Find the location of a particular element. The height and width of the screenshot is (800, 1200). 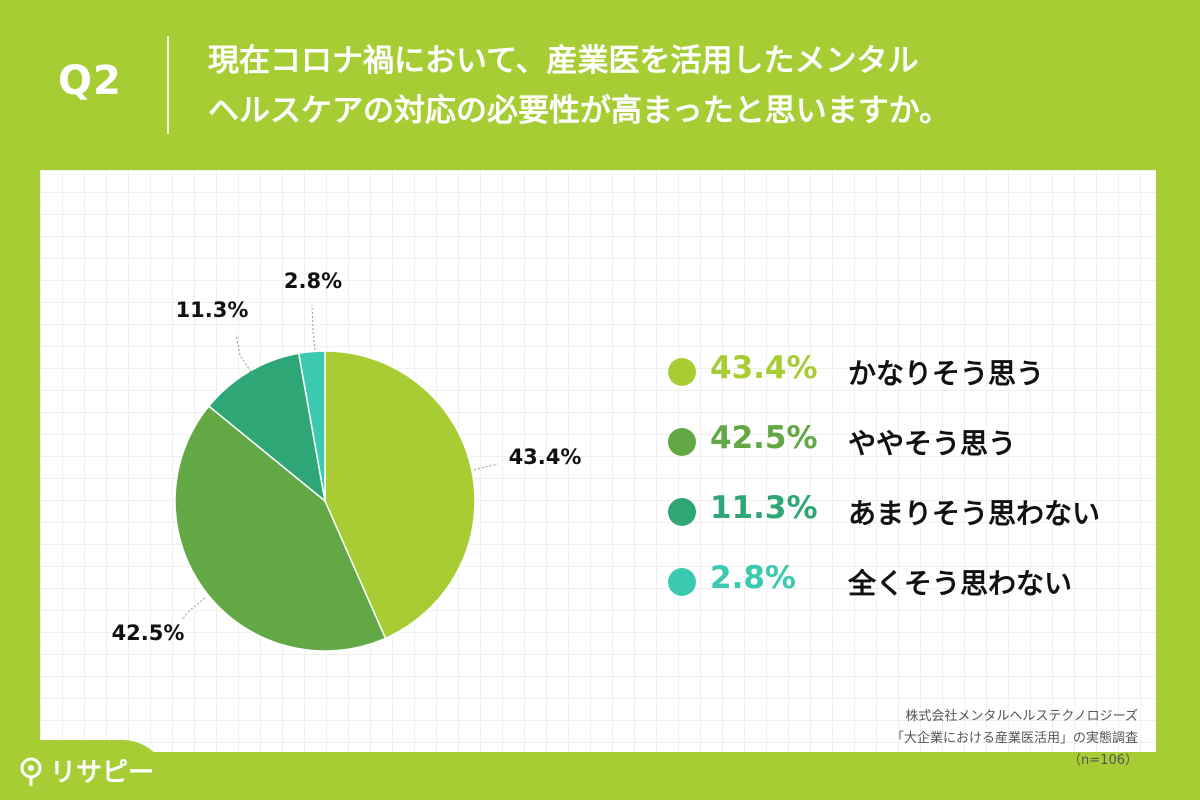

pie-slice-somewhat-agree is located at coordinates (280, 528).